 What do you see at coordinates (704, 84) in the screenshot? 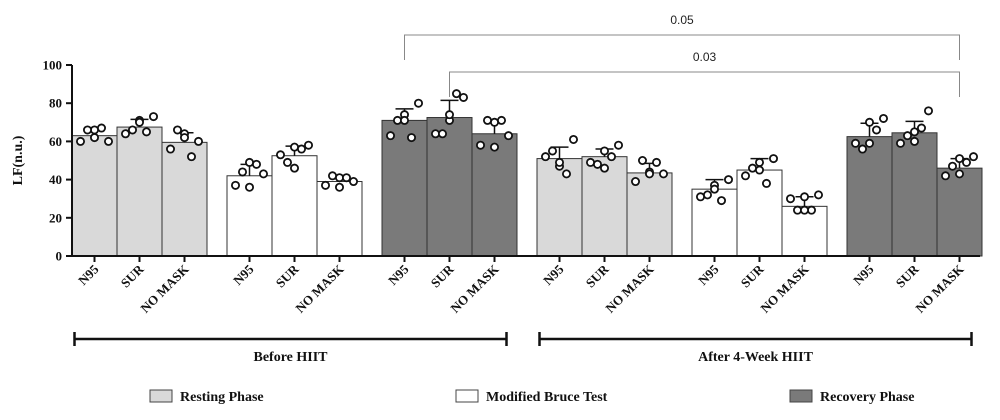
I see `significance-bracket` at bounding box center [704, 84].